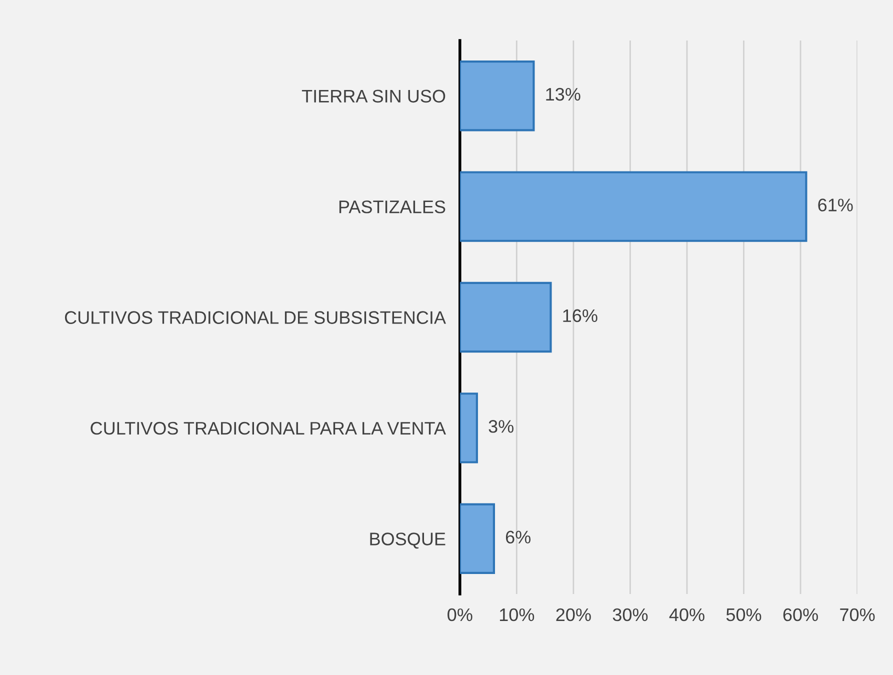  What do you see at coordinates (255, 317) in the screenshot?
I see `y-tick-label: CULTIVOS TRADICIONAL DE SUBSISTENCIA` at bounding box center [255, 317].